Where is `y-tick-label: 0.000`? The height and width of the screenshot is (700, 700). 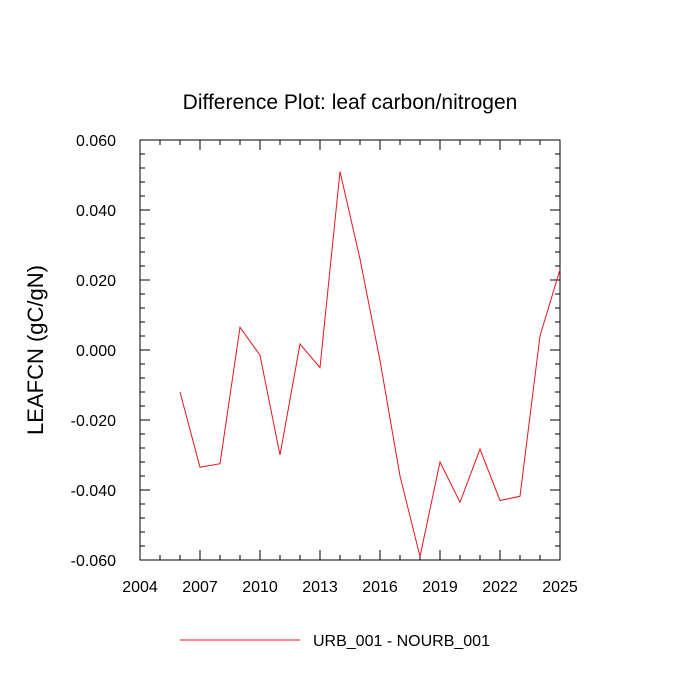 y-tick-label: 0.000 is located at coordinates (96, 351).